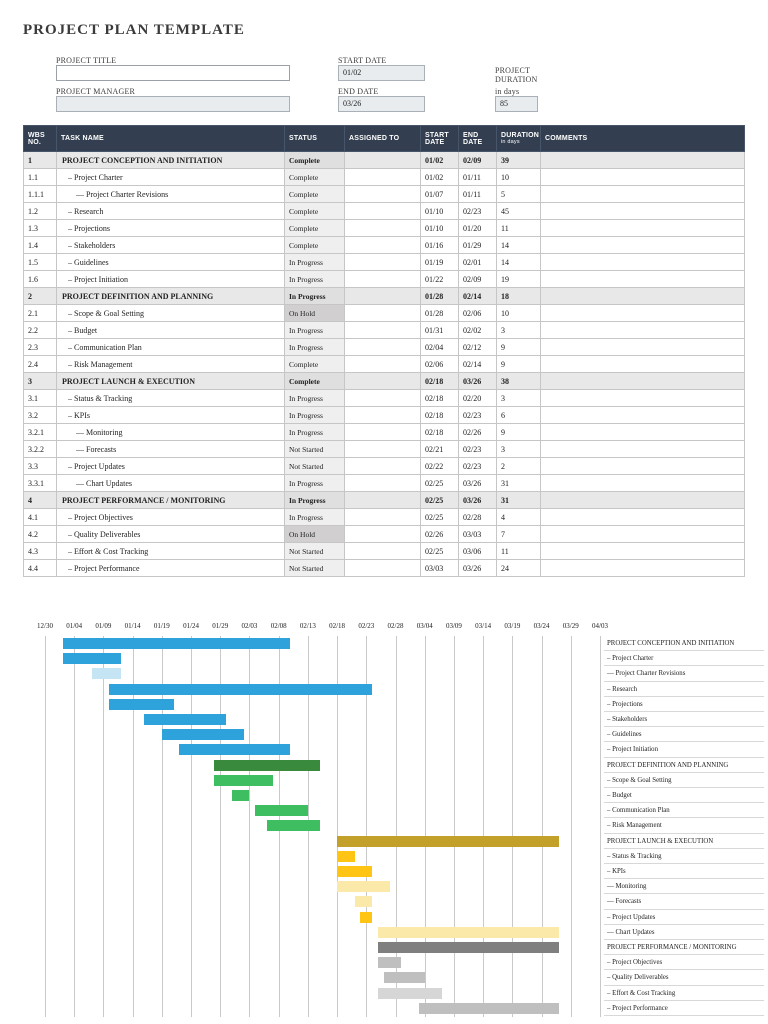 The image size is (768, 1024). What do you see at coordinates (439, 466) in the screenshot?
I see `cell-start: 02/22` at bounding box center [439, 466].